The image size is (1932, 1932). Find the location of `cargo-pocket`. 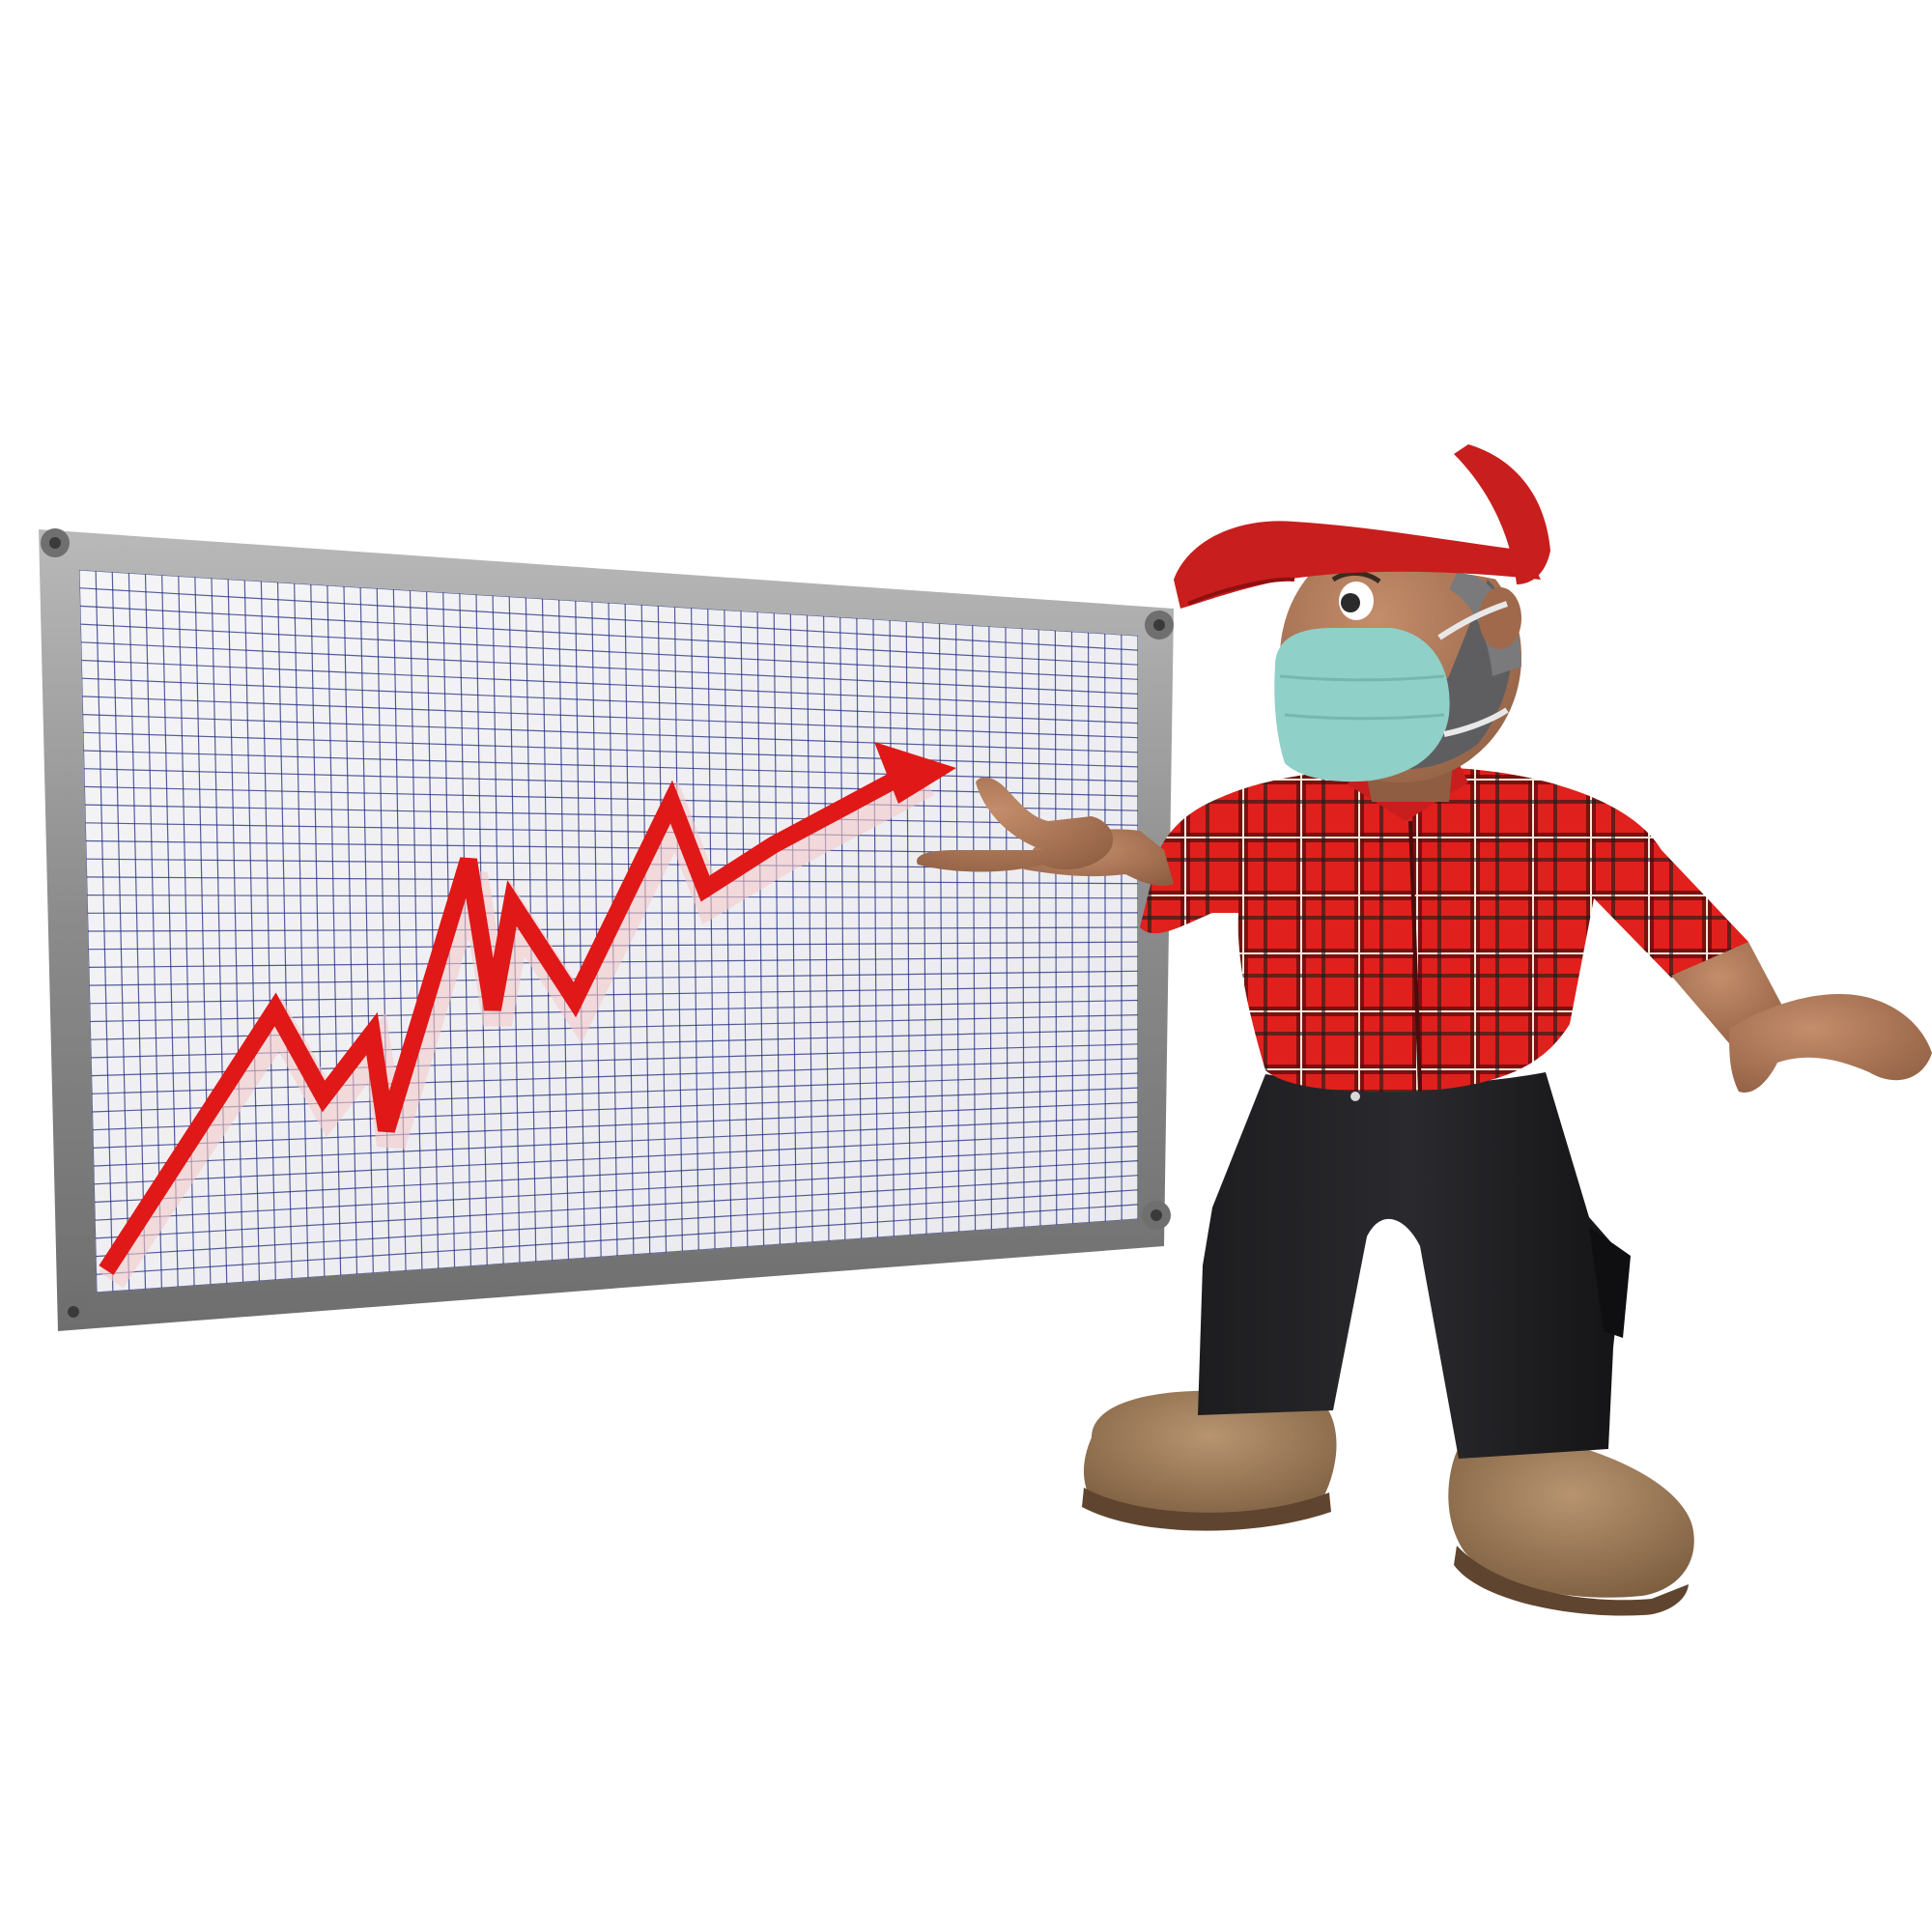

cargo-pocket is located at coordinates (1610, 1282).